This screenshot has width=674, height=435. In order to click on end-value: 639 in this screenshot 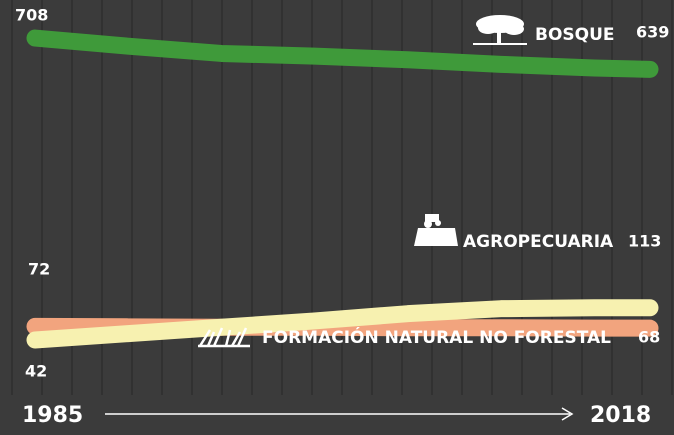, I will do `click(652, 32)`.